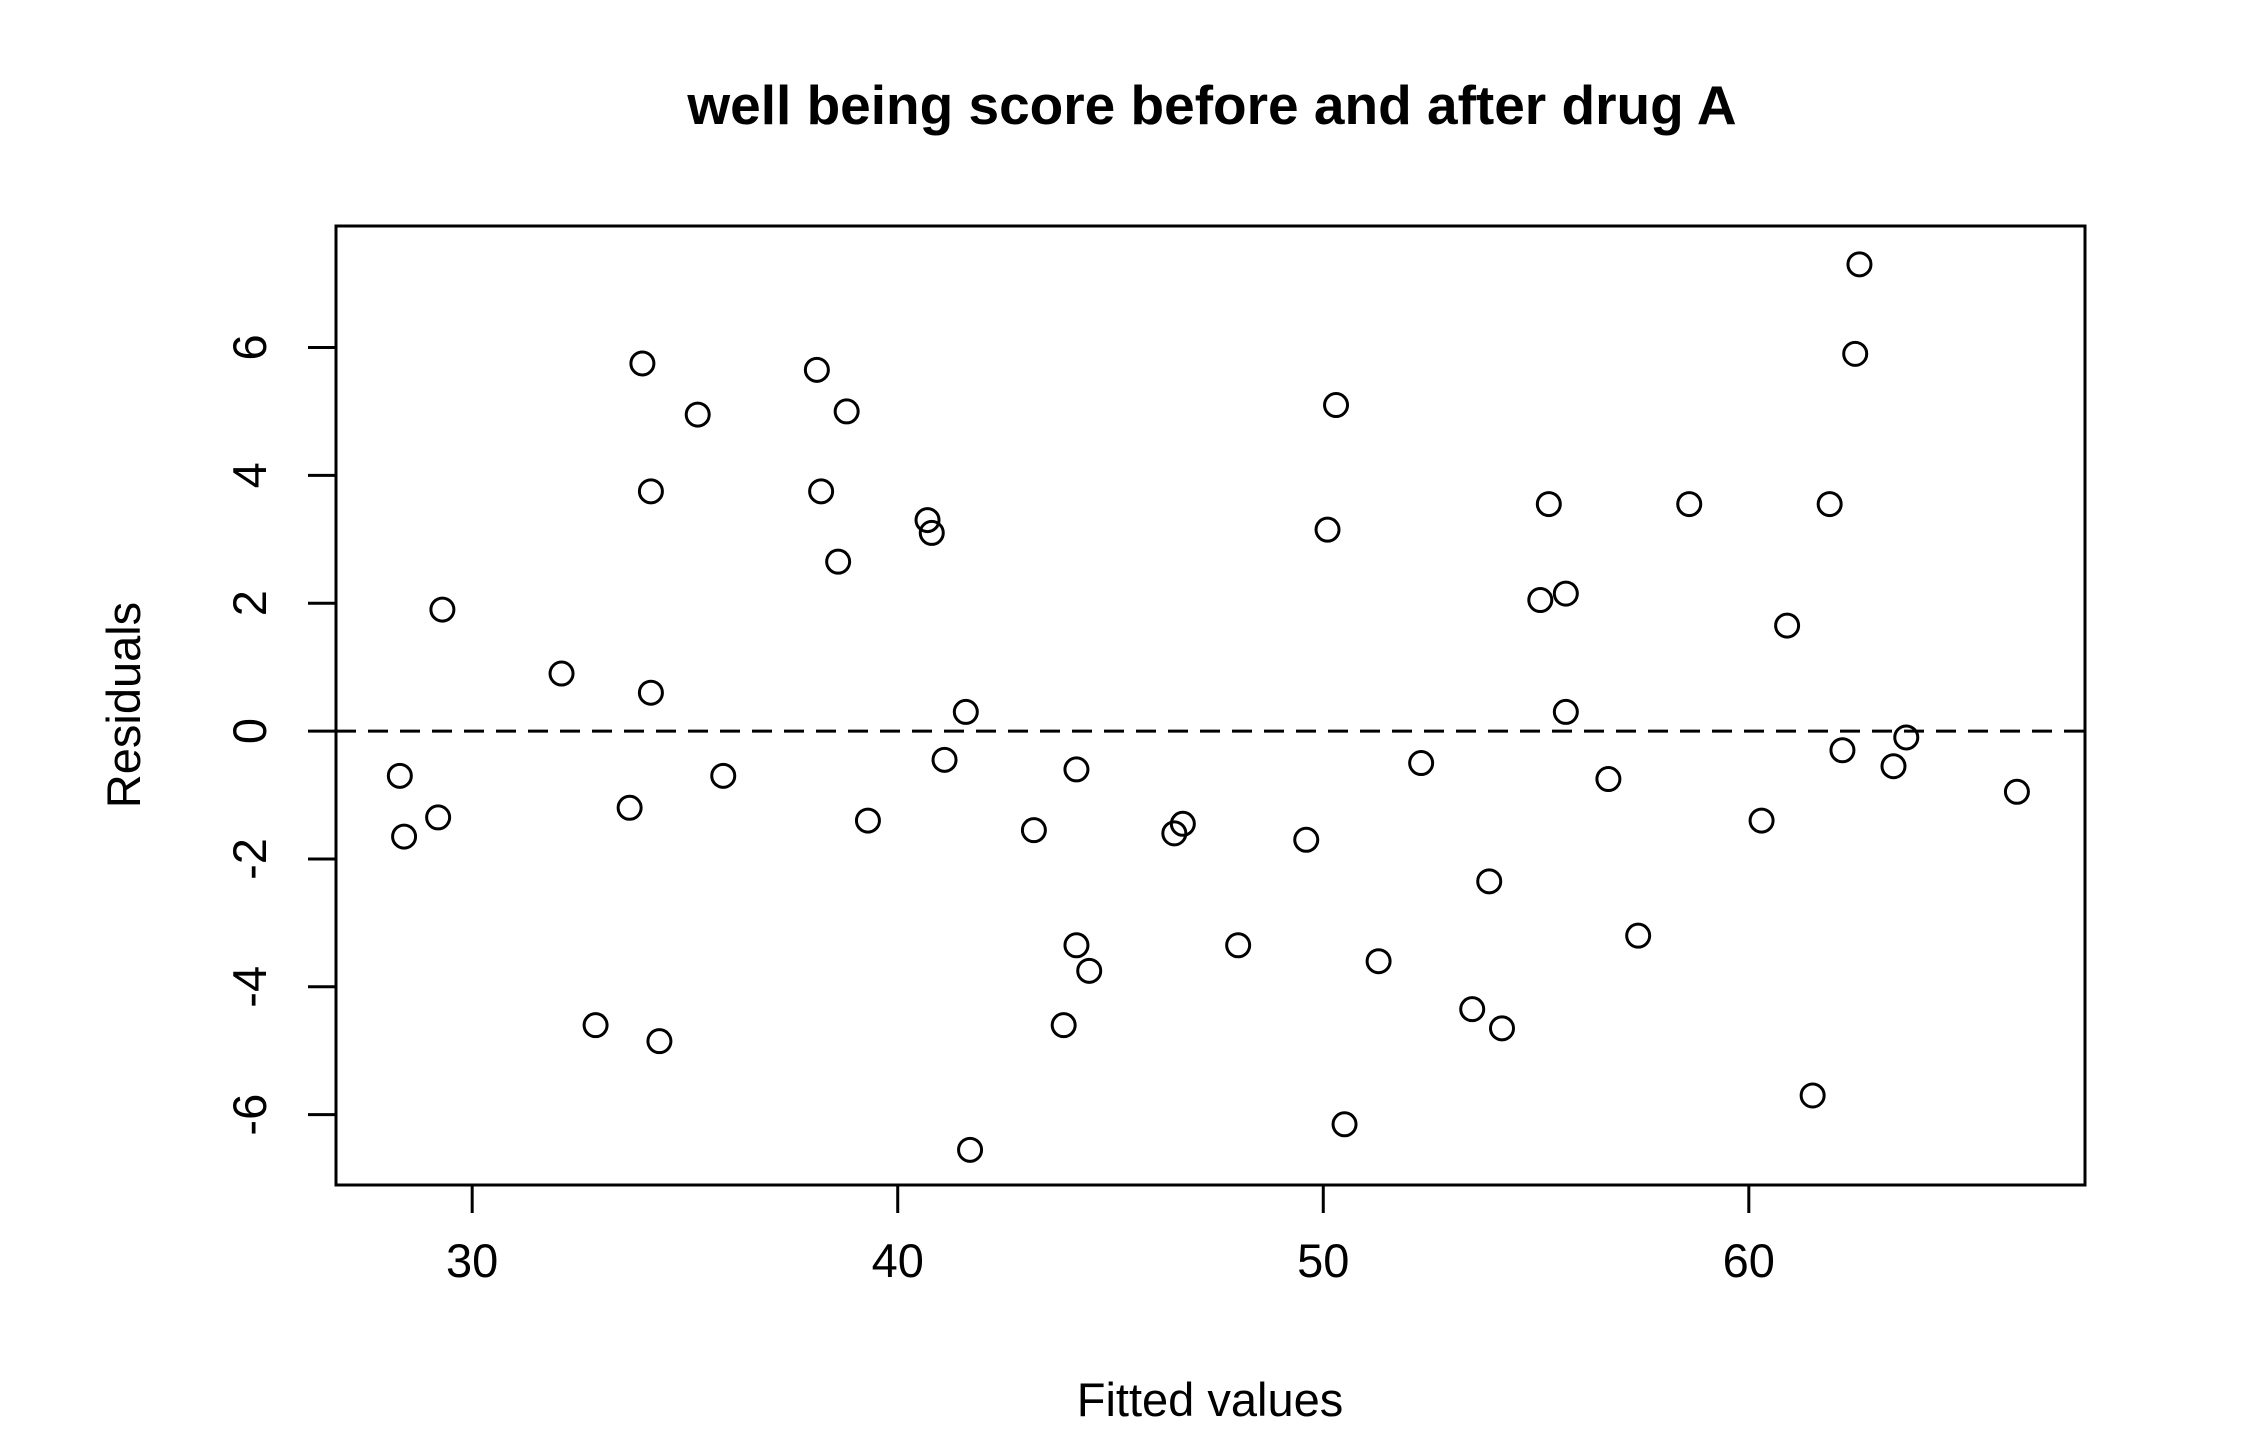 Image resolution: width=2250 pixels, height=1444 pixels. I want to click on y-tick-label: 0, so click(249, 731).